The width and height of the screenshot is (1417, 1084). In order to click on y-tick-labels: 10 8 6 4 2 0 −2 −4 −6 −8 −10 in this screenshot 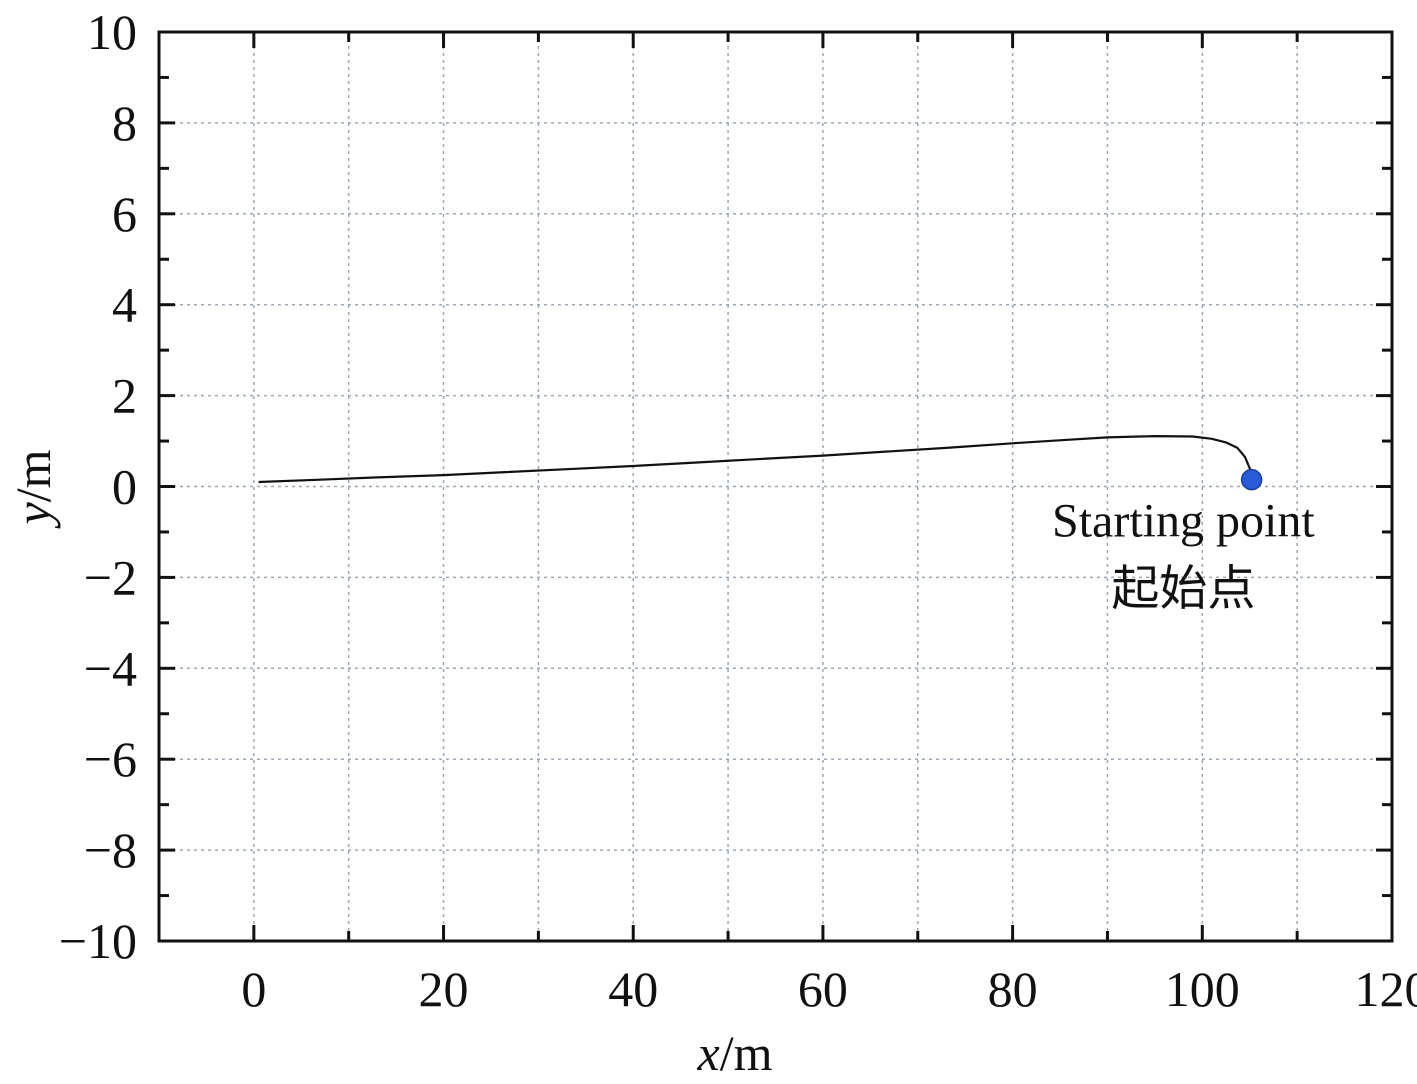, I will do `click(98, 486)`.